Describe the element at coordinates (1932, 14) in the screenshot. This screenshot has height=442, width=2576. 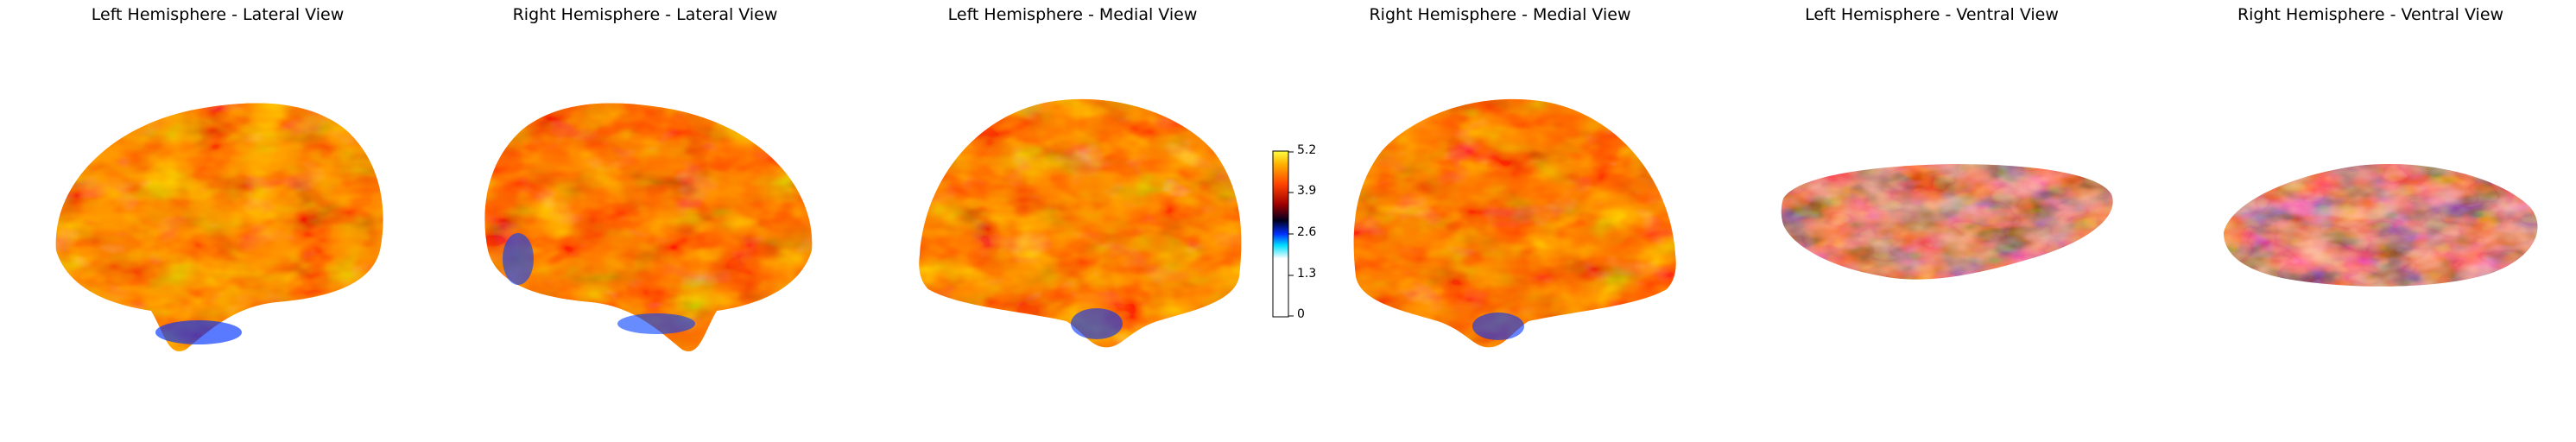
I see `panel-title-left-ventral: Left Hemisphere - Ventral View` at that location.